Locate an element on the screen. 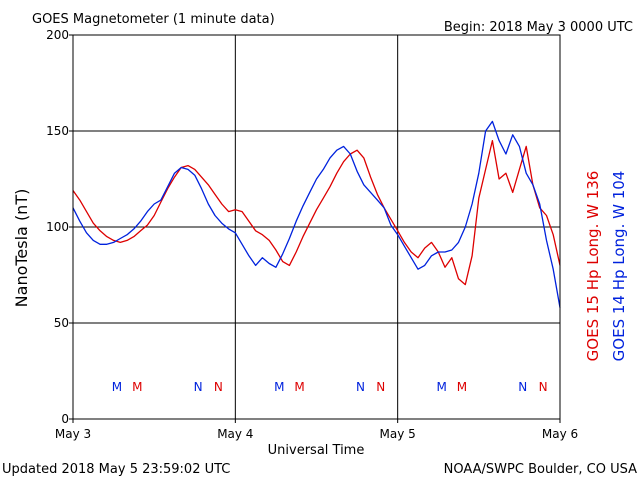 This screenshot has height=480, width=640. x-axis-ticks: May 3 May 4 May 5 May 6 is located at coordinates (316, 430).